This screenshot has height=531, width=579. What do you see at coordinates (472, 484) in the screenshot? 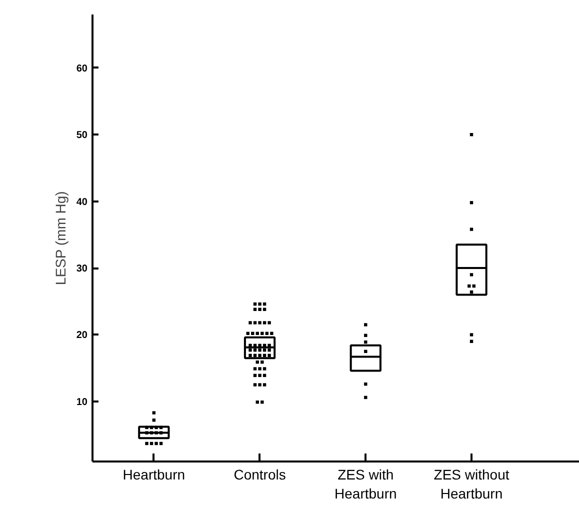
I see `x-tick-label: ZES without Heartburn` at bounding box center [472, 484].